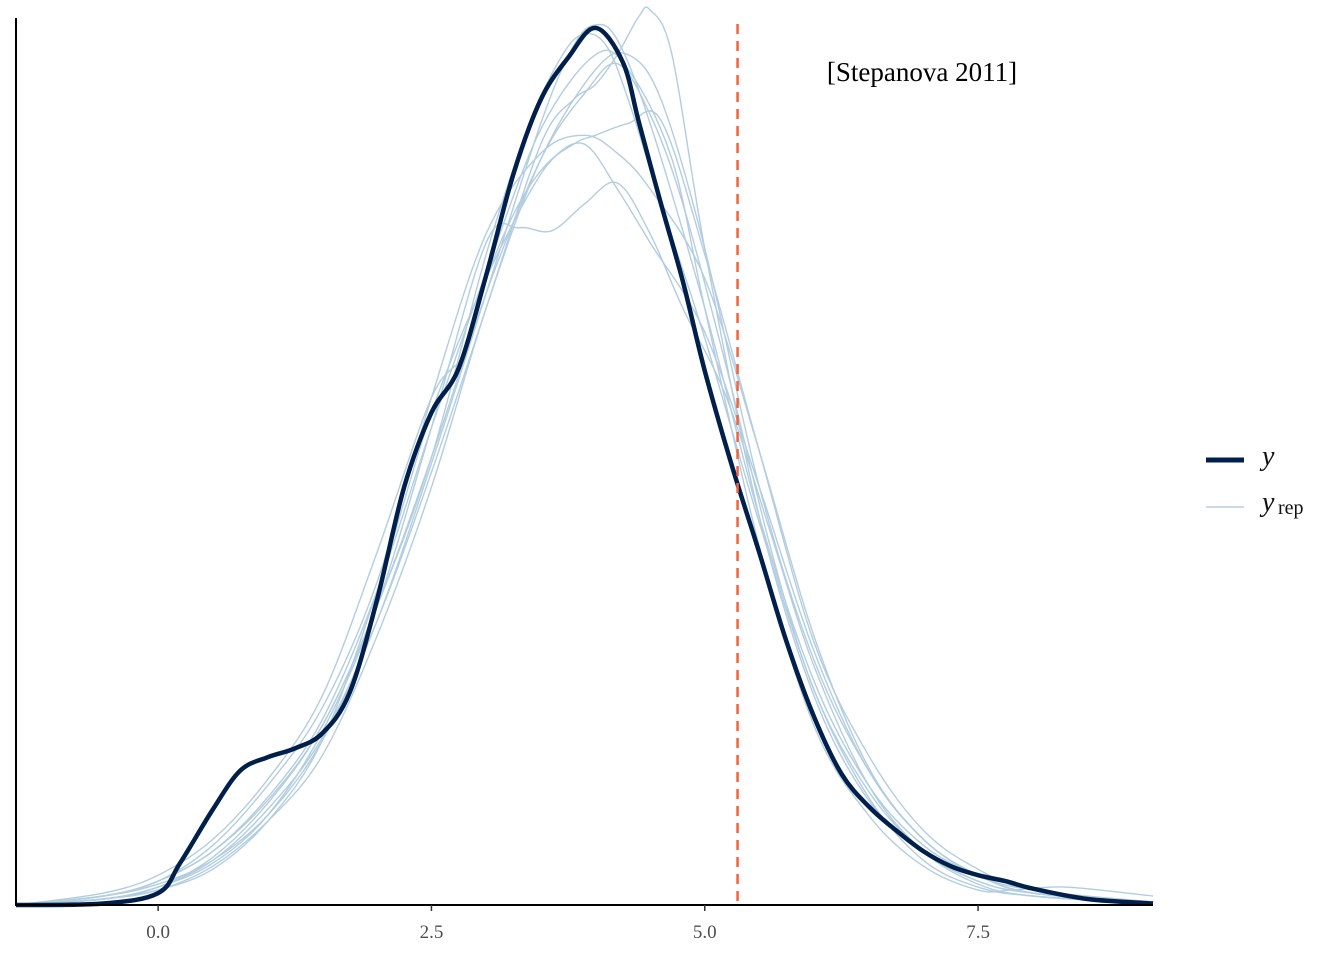  Describe the element at coordinates (1291, 508) in the screenshot. I see `legend-yrep-subscript: rep` at that location.